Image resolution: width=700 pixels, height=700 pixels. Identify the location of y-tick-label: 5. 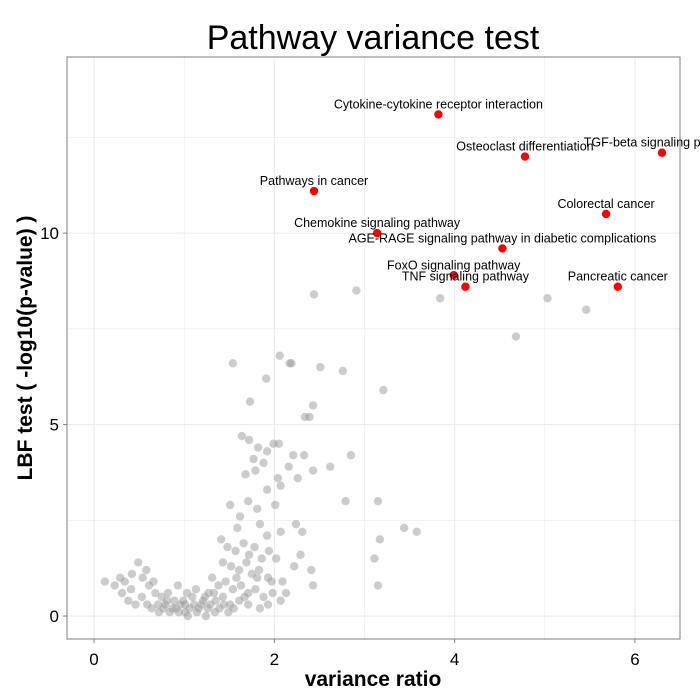
(54, 425).